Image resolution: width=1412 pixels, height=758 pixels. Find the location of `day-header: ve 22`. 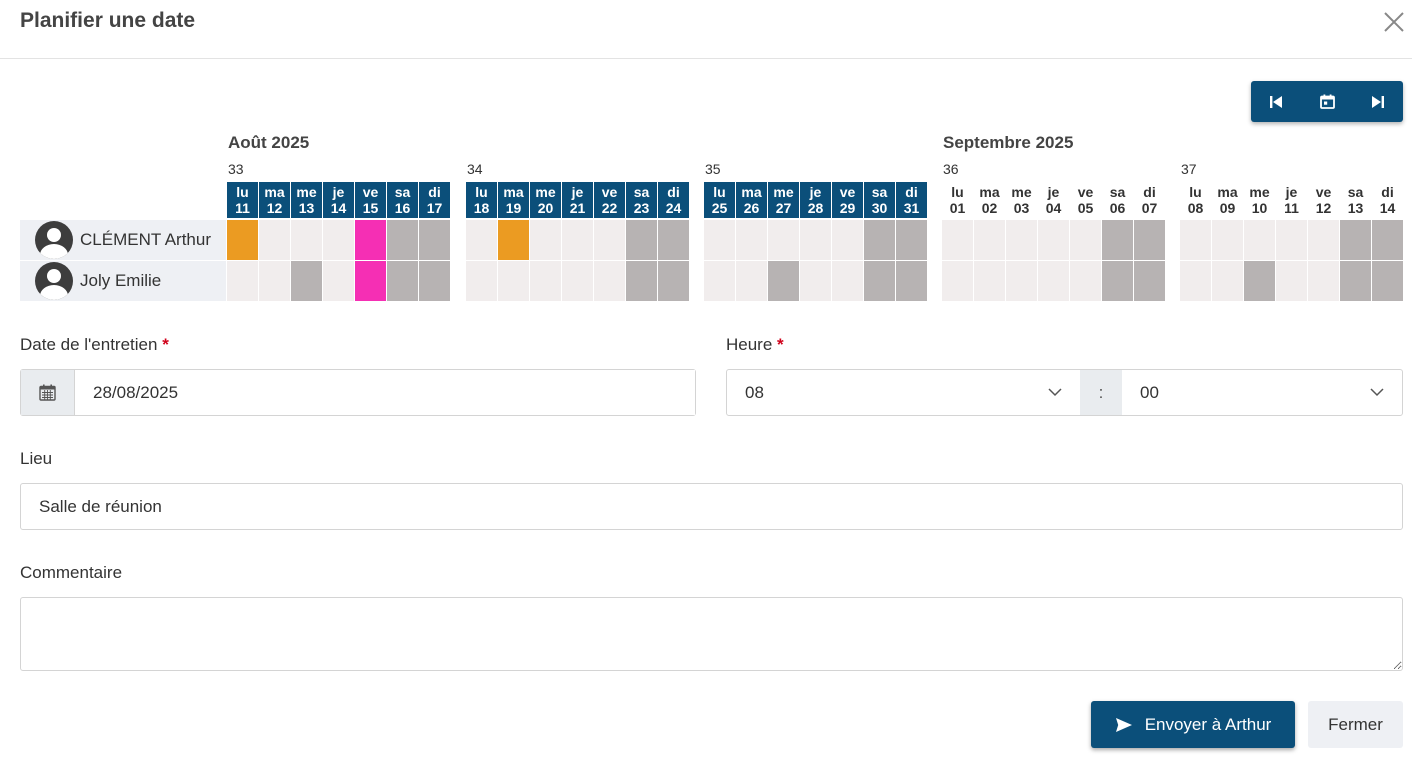

day-header: ve 22 is located at coordinates (609, 200).